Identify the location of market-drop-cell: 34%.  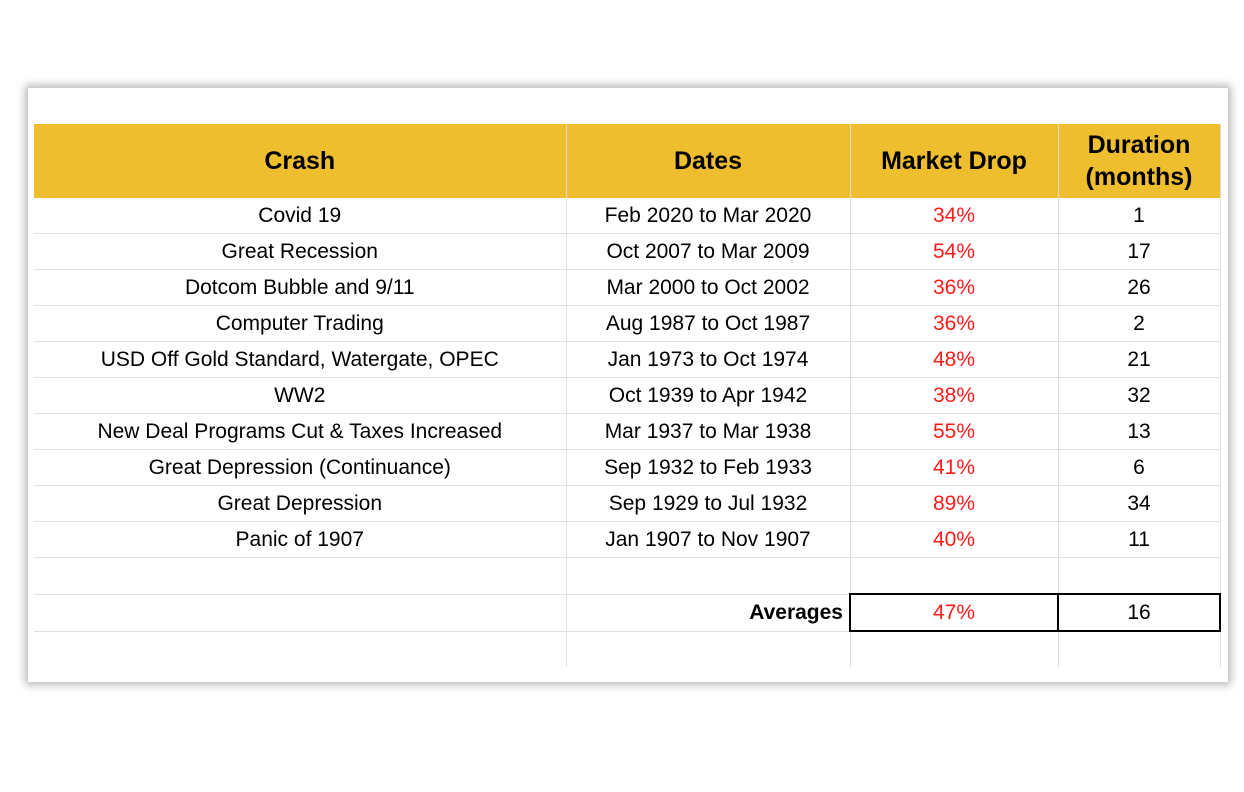
(954, 216).